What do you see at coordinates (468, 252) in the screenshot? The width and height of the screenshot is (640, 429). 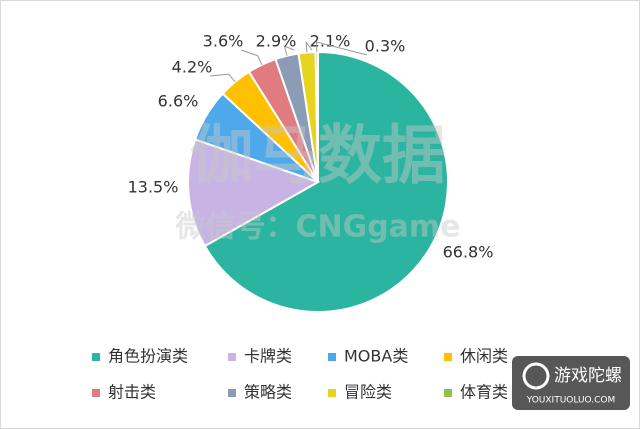 I see `data-label: 66.8%` at bounding box center [468, 252].